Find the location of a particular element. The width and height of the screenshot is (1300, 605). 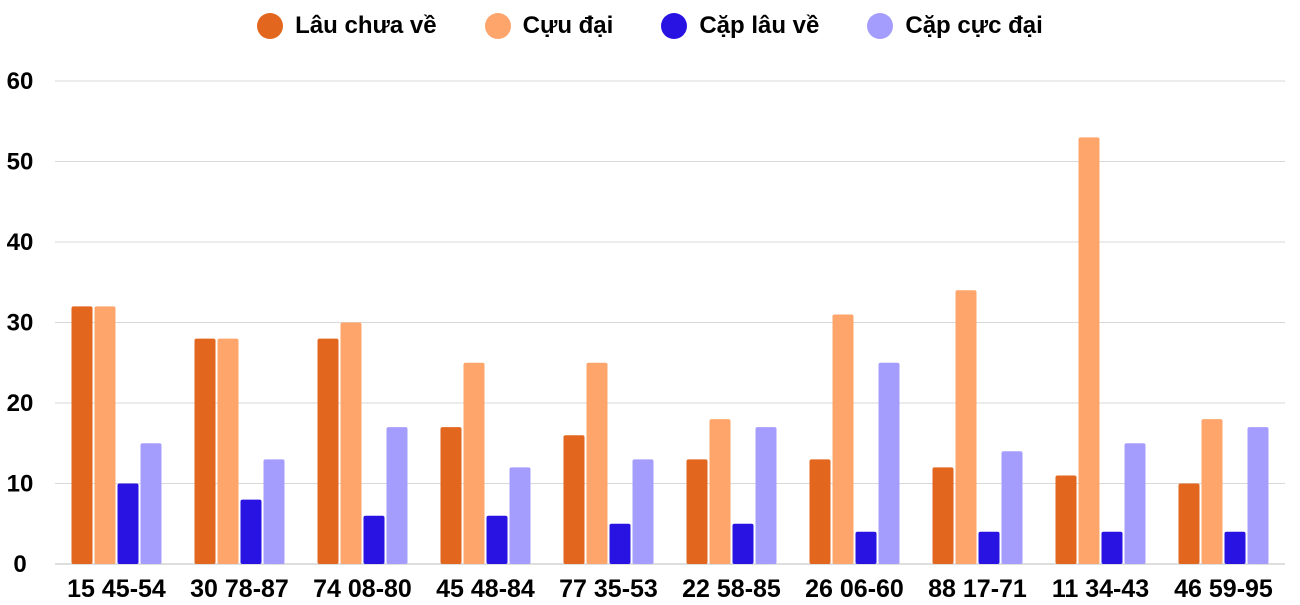

legend-item-lau-chua-ve: Lâu chưa về is located at coordinates (347, 26).